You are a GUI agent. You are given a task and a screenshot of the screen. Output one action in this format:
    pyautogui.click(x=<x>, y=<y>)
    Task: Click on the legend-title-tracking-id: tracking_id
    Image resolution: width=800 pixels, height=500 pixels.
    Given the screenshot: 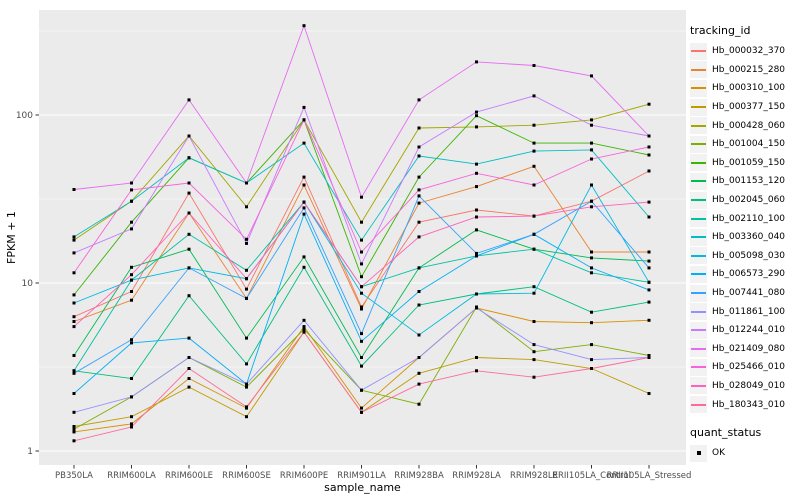 What is the action you would take?
    pyautogui.click(x=720, y=30)
    